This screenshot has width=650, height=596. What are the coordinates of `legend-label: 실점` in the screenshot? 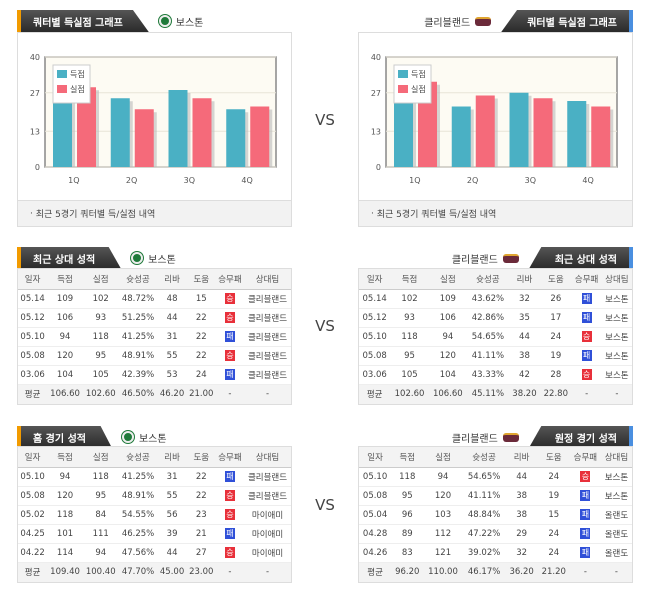 It's located at (418, 89).